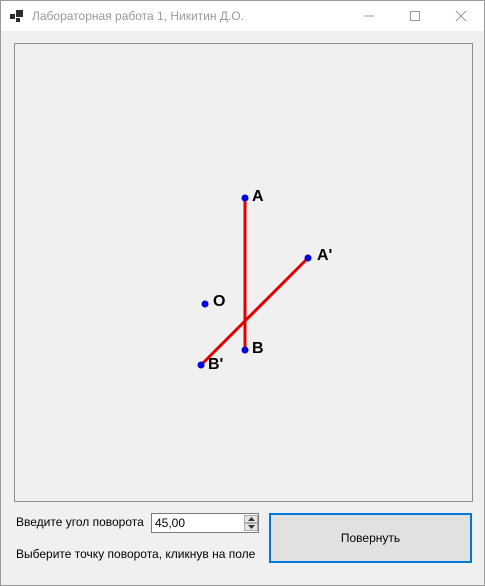 This screenshot has width=485, height=586. I want to click on close-button, so click(461, 16).